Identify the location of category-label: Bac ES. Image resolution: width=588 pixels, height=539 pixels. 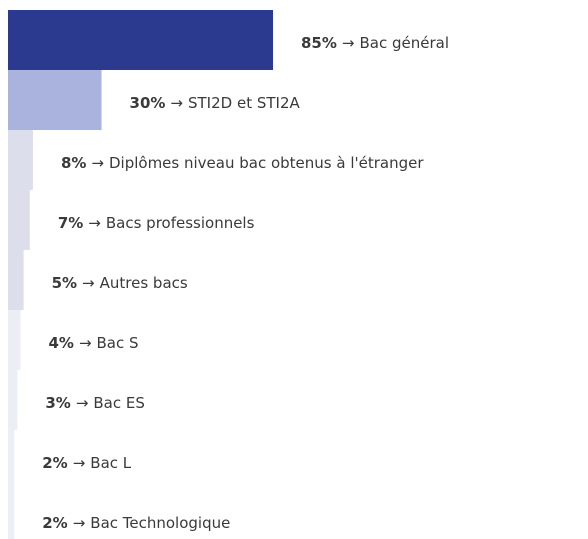
(119, 403).